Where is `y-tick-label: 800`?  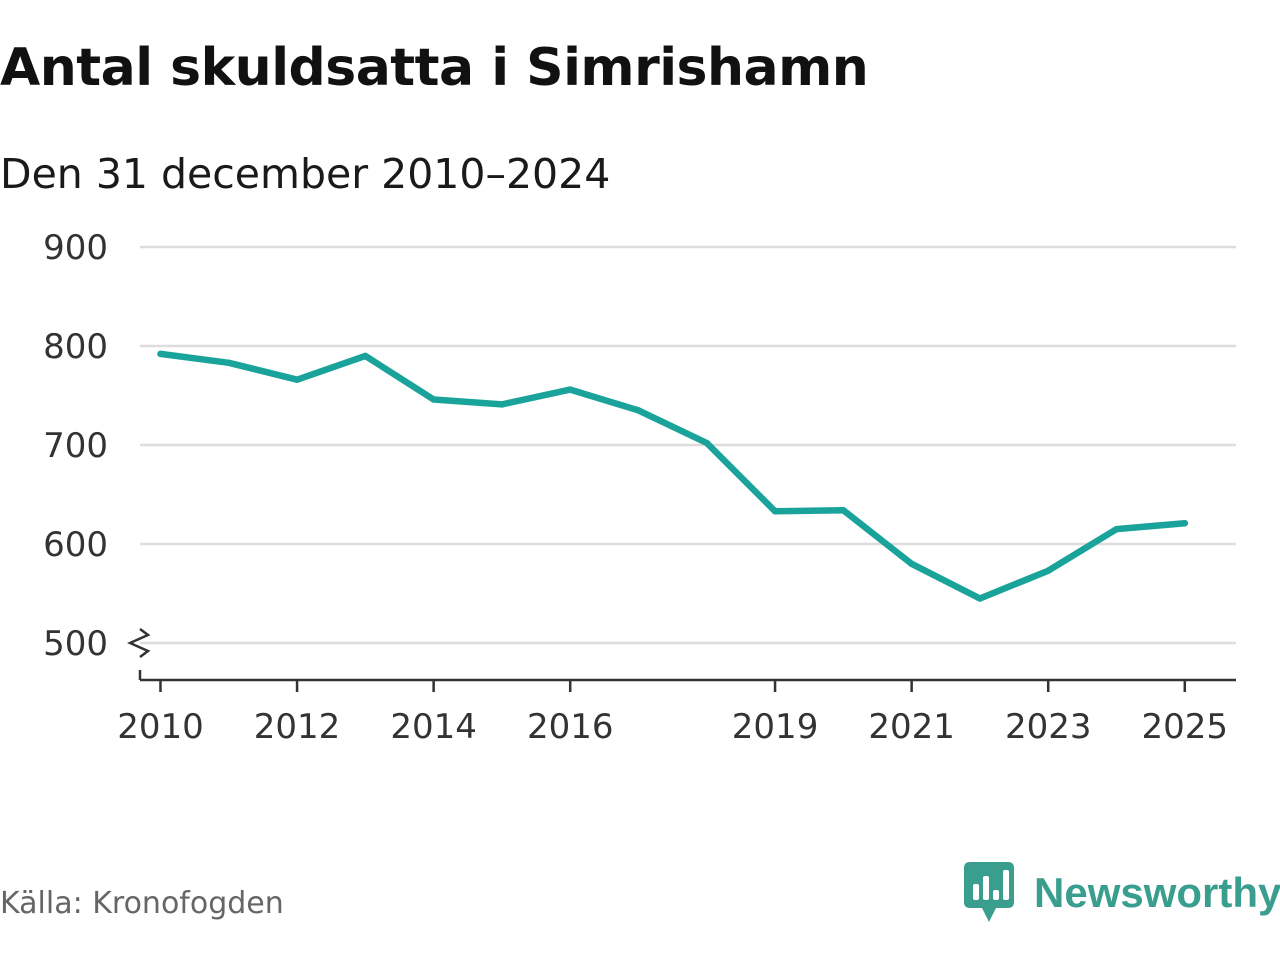 y-tick-label: 800 is located at coordinates (75, 347).